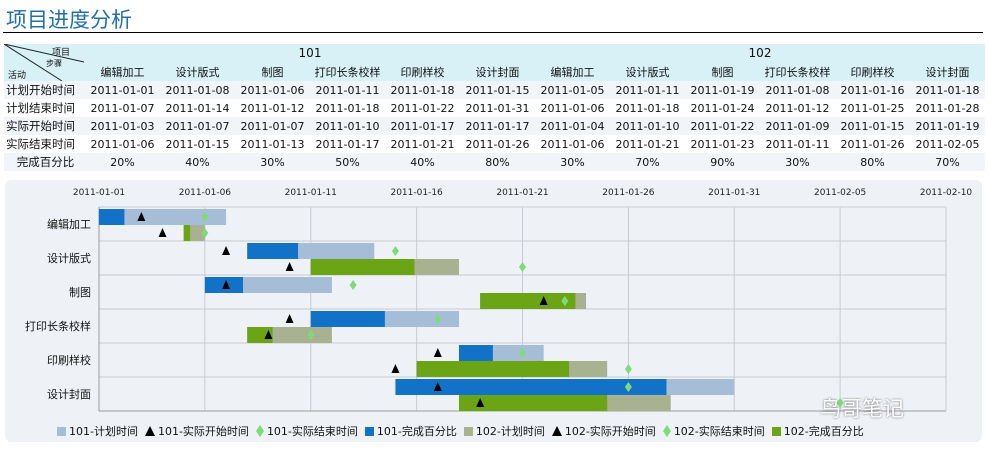 The image size is (988, 451). Describe the element at coordinates (312, 431) in the screenshot. I see `legend-label: 101-实际结束时间` at that location.